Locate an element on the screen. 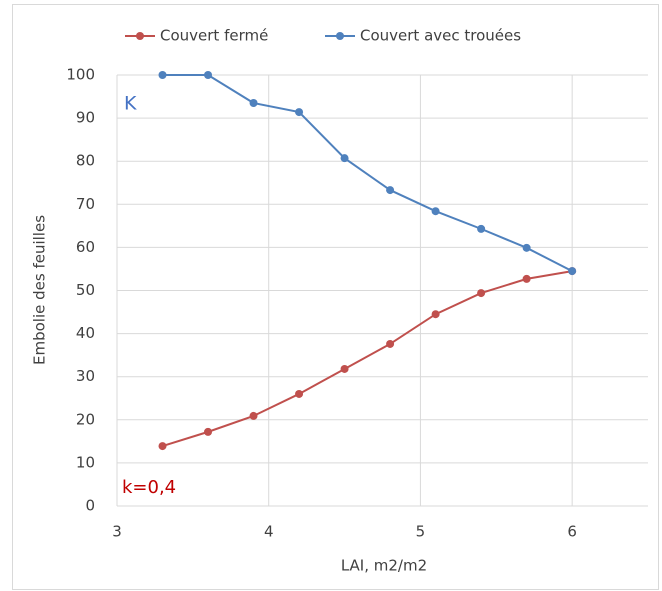  y-tick-label: 10 is located at coordinates (85, 462).